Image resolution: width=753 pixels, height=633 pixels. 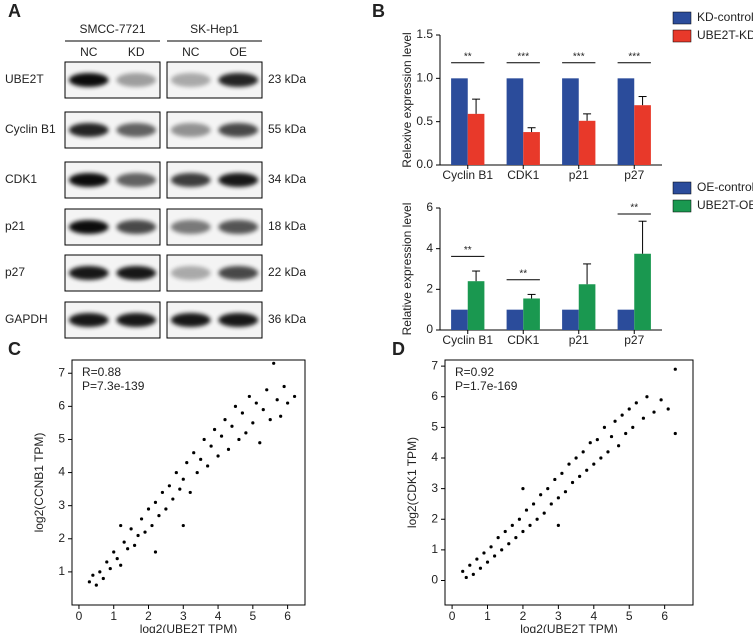 What do you see at coordinates (61, 538) in the screenshot?
I see `y-tick-label: 2` at bounding box center [61, 538].